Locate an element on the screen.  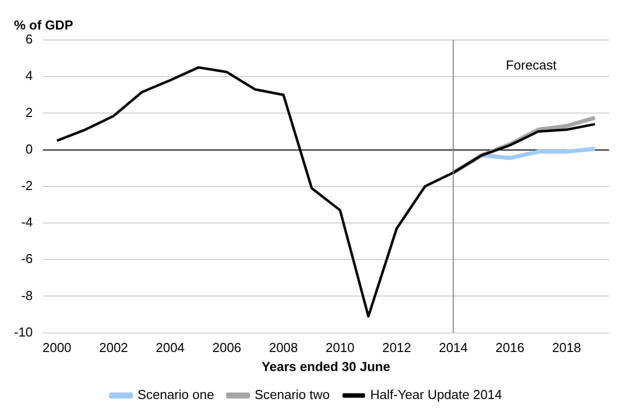
x-tick-label: 2012 is located at coordinates (397, 348).